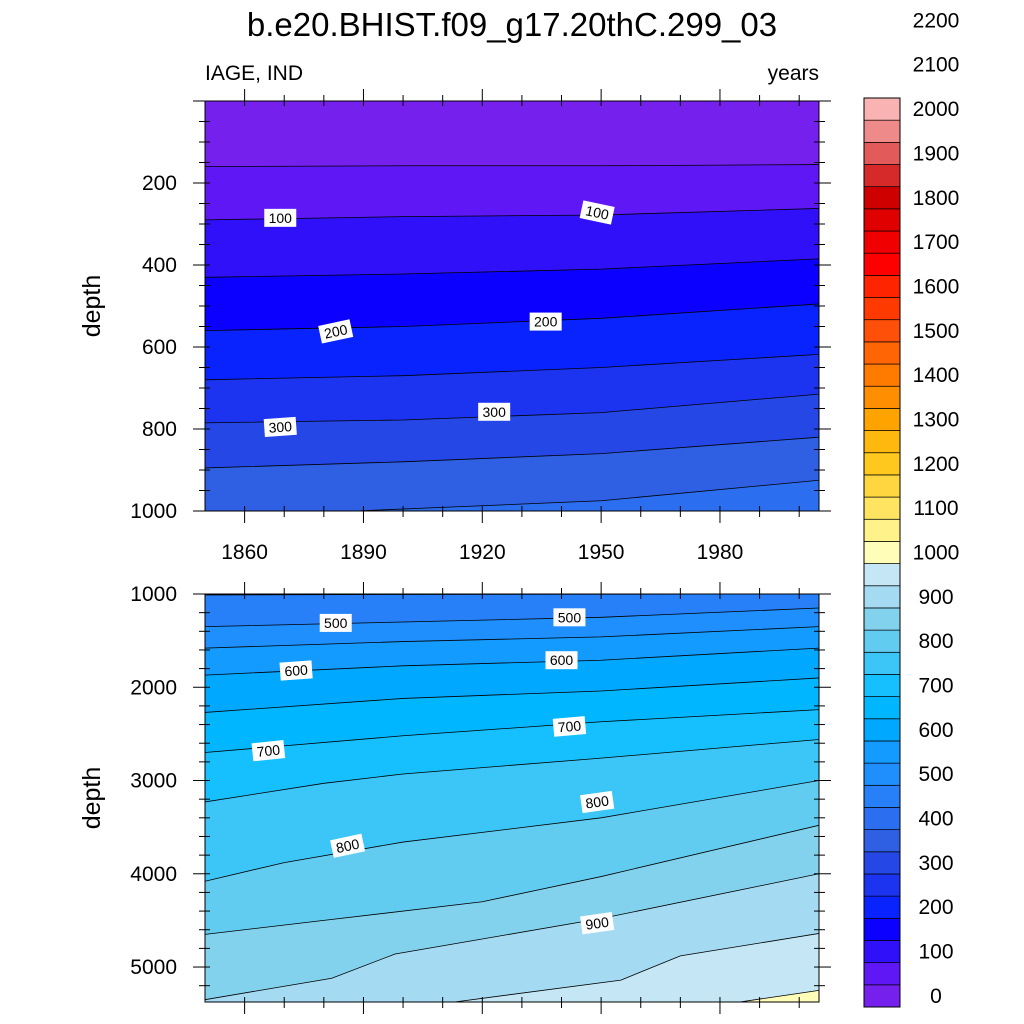 This screenshot has height=1024, width=1024. I want to click on contour-label-text: 800, so click(597, 801).